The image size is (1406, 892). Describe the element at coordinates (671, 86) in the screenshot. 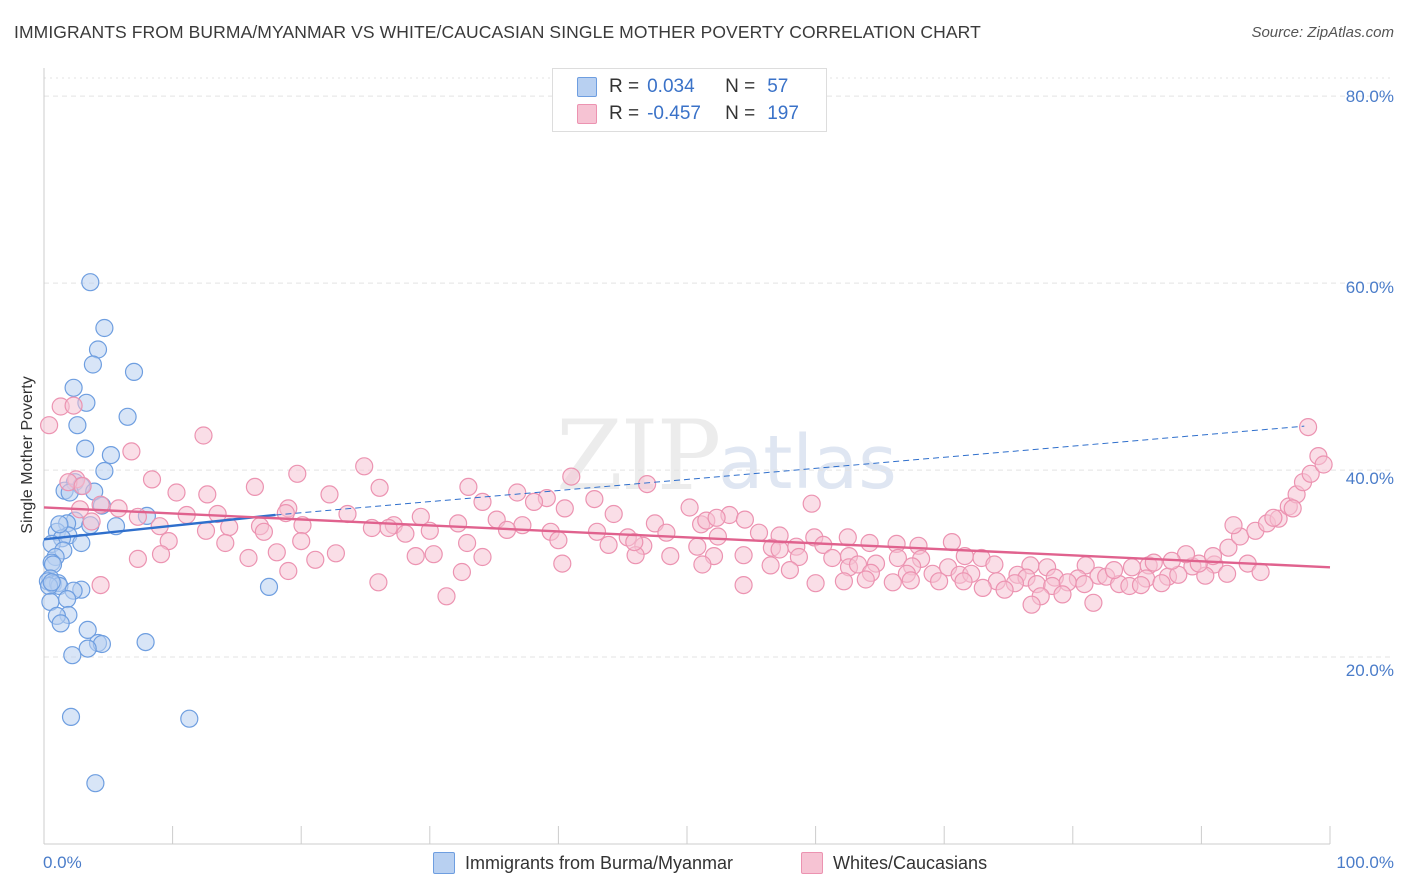

I see `r-value-burma: 0.034` at that location.